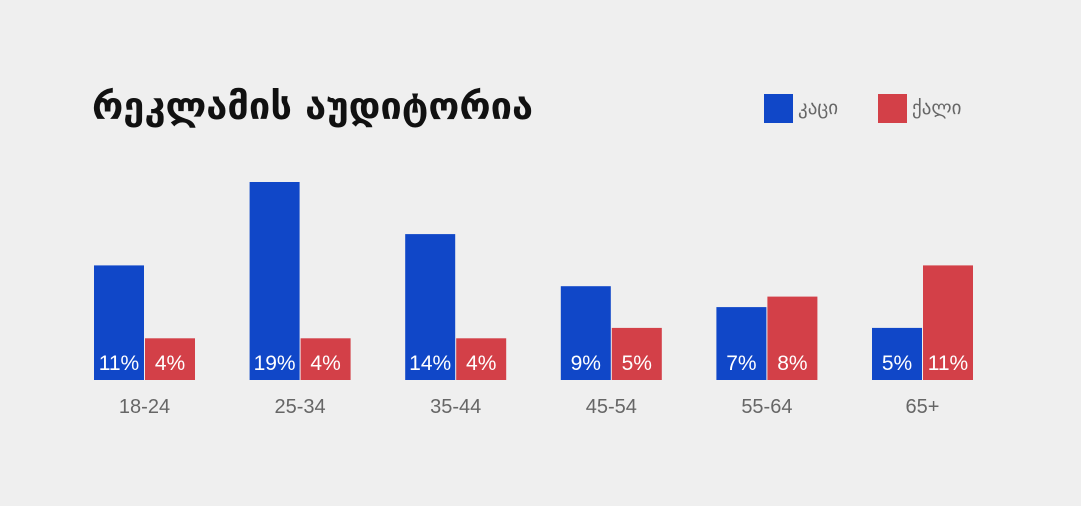 The image size is (1081, 506). Describe the element at coordinates (300, 407) in the screenshot. I see `x-tick-label: 25-34` at that location.